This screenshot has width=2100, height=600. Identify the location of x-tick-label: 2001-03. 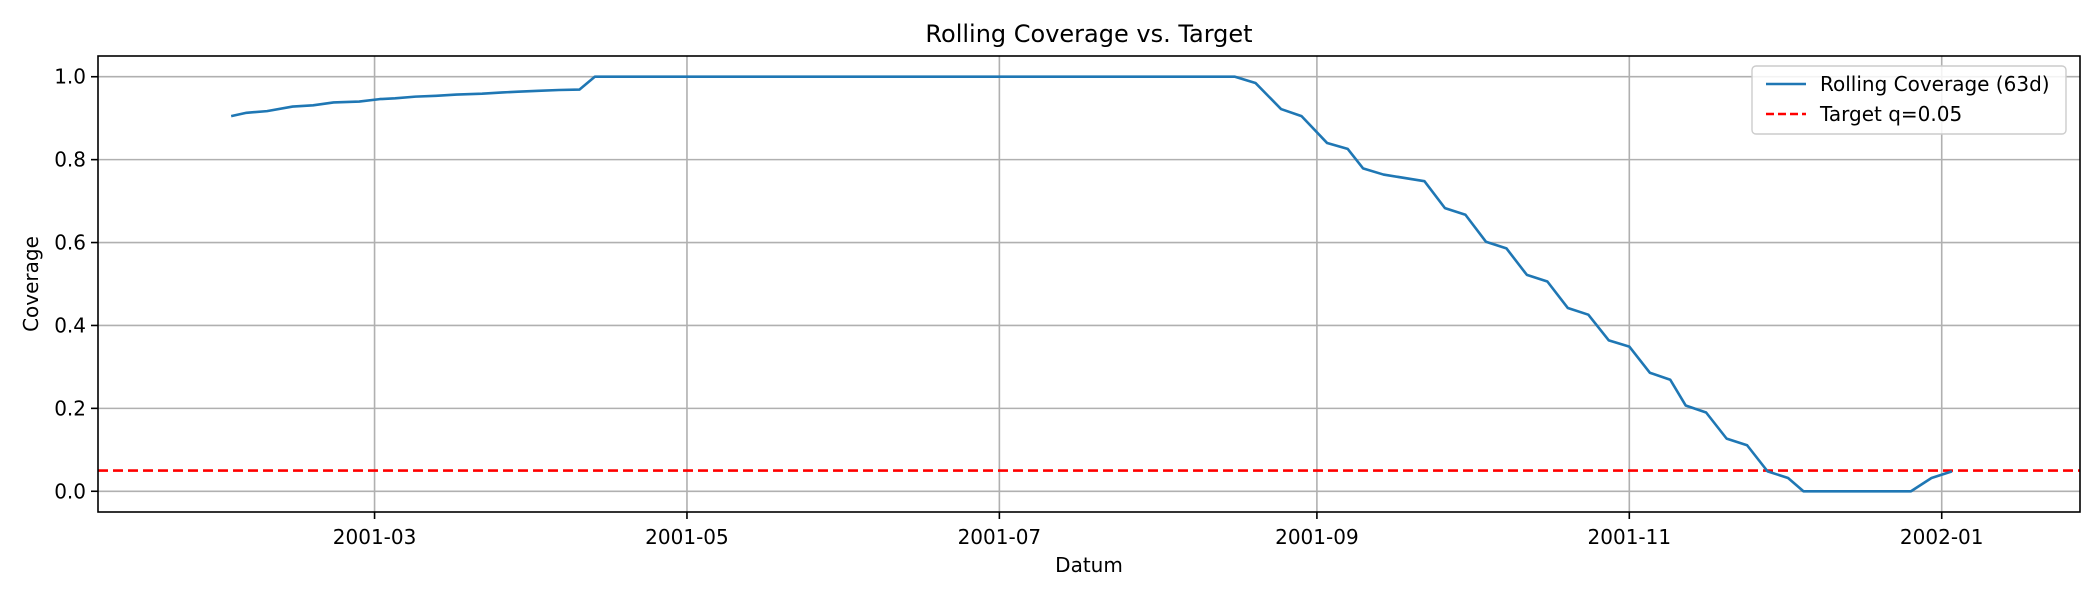
(375, 537).